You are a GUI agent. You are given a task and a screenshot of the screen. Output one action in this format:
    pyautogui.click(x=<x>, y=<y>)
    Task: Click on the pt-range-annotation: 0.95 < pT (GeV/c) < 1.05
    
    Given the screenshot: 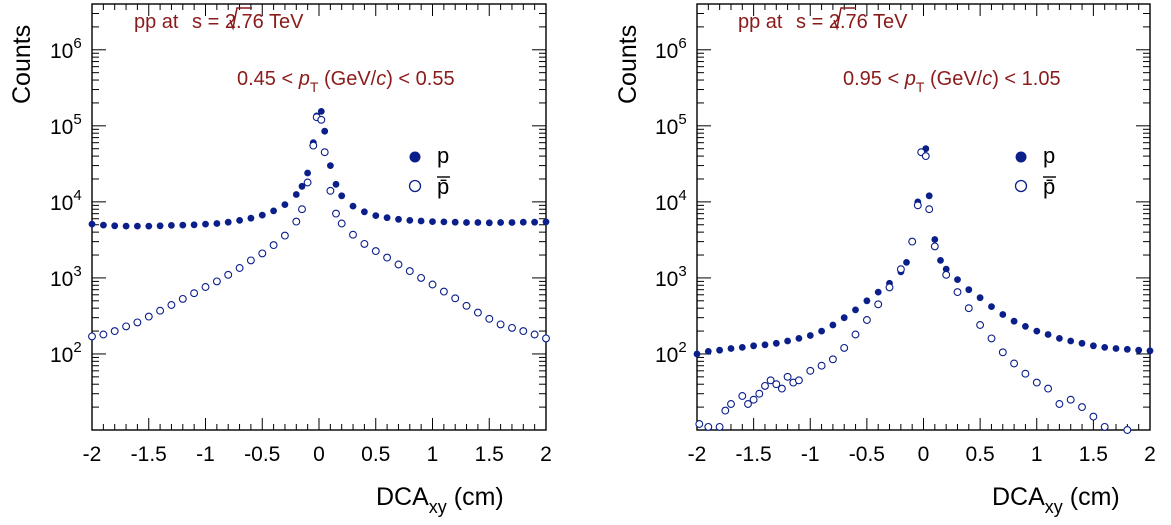 What is the action you would take?
    pyautogui.click(x=952, y=81)
    